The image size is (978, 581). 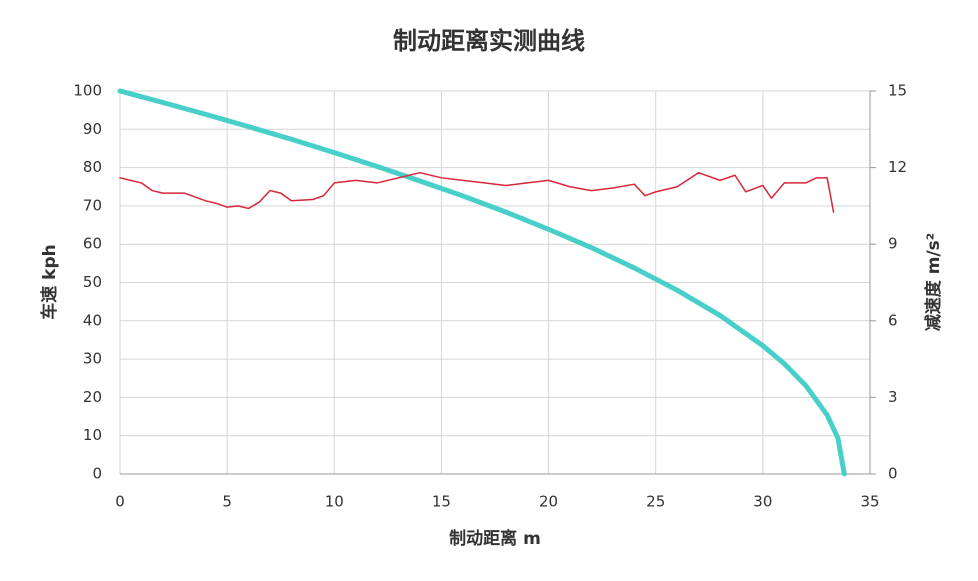 What do you see at coordinates (87, 91) in the screenshot?
I see `y-tick-label: 100` at bounding box center [87, 91].